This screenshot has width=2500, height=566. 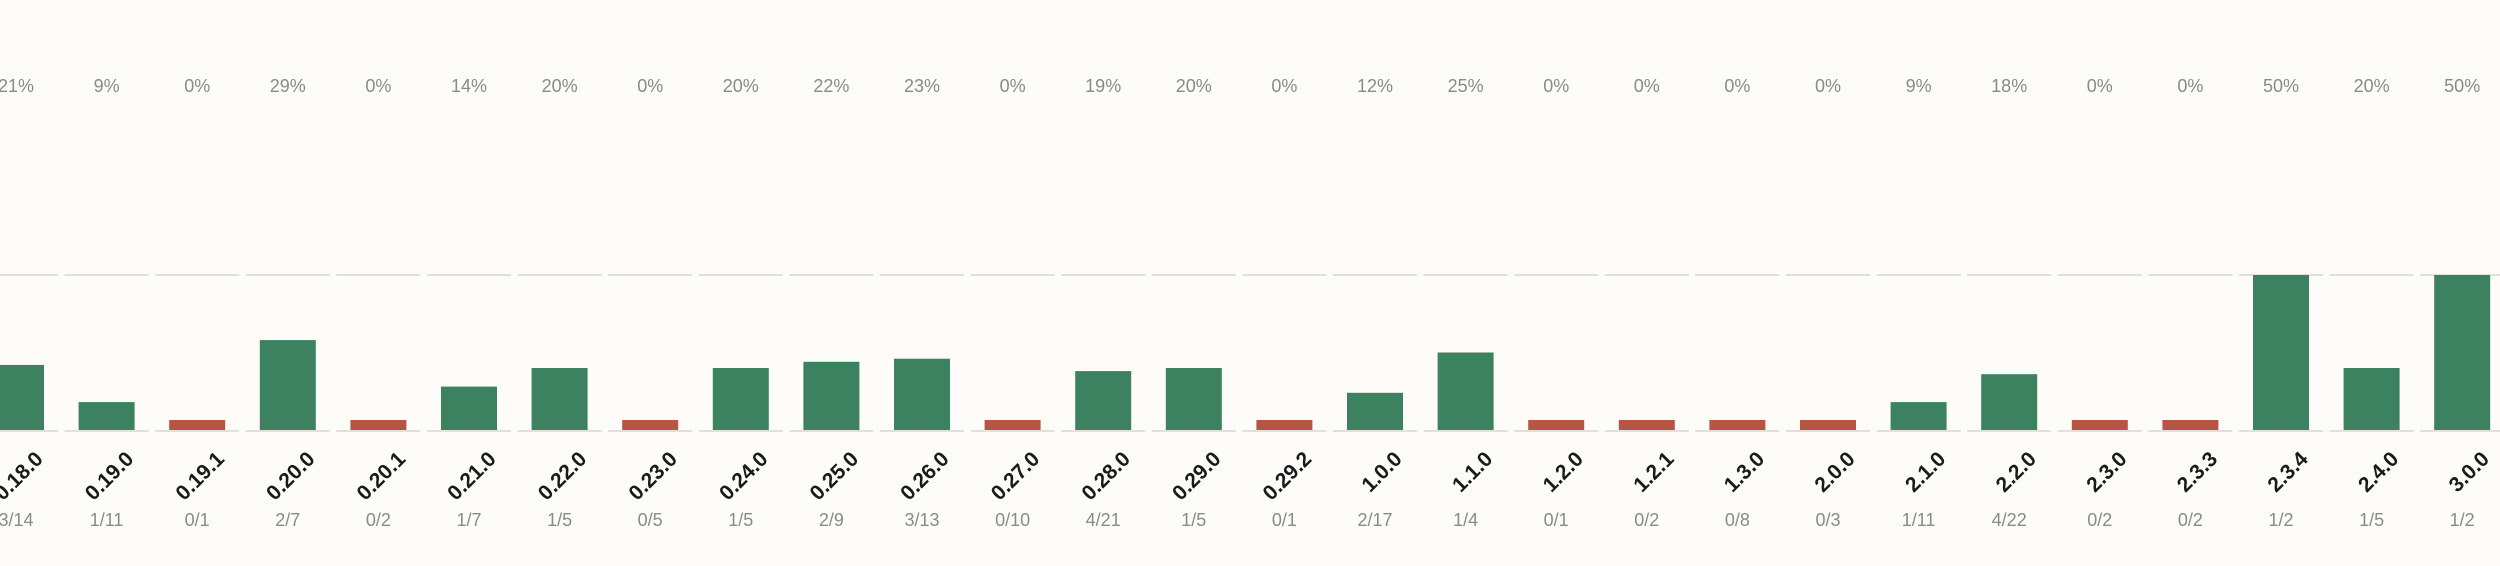 What do you see at coordinates (24, 476) in the screenshot?
I see `version-tick-label: 0.18.0` at bounding box center [24, 476].